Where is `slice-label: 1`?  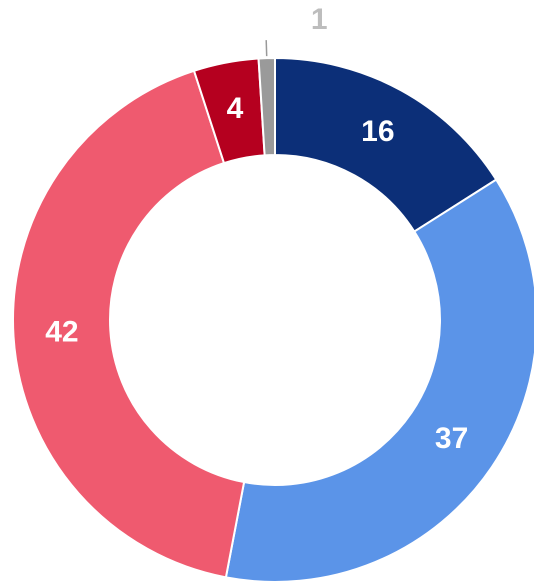 slice-label: 1 is located at coordinates (319, 19).